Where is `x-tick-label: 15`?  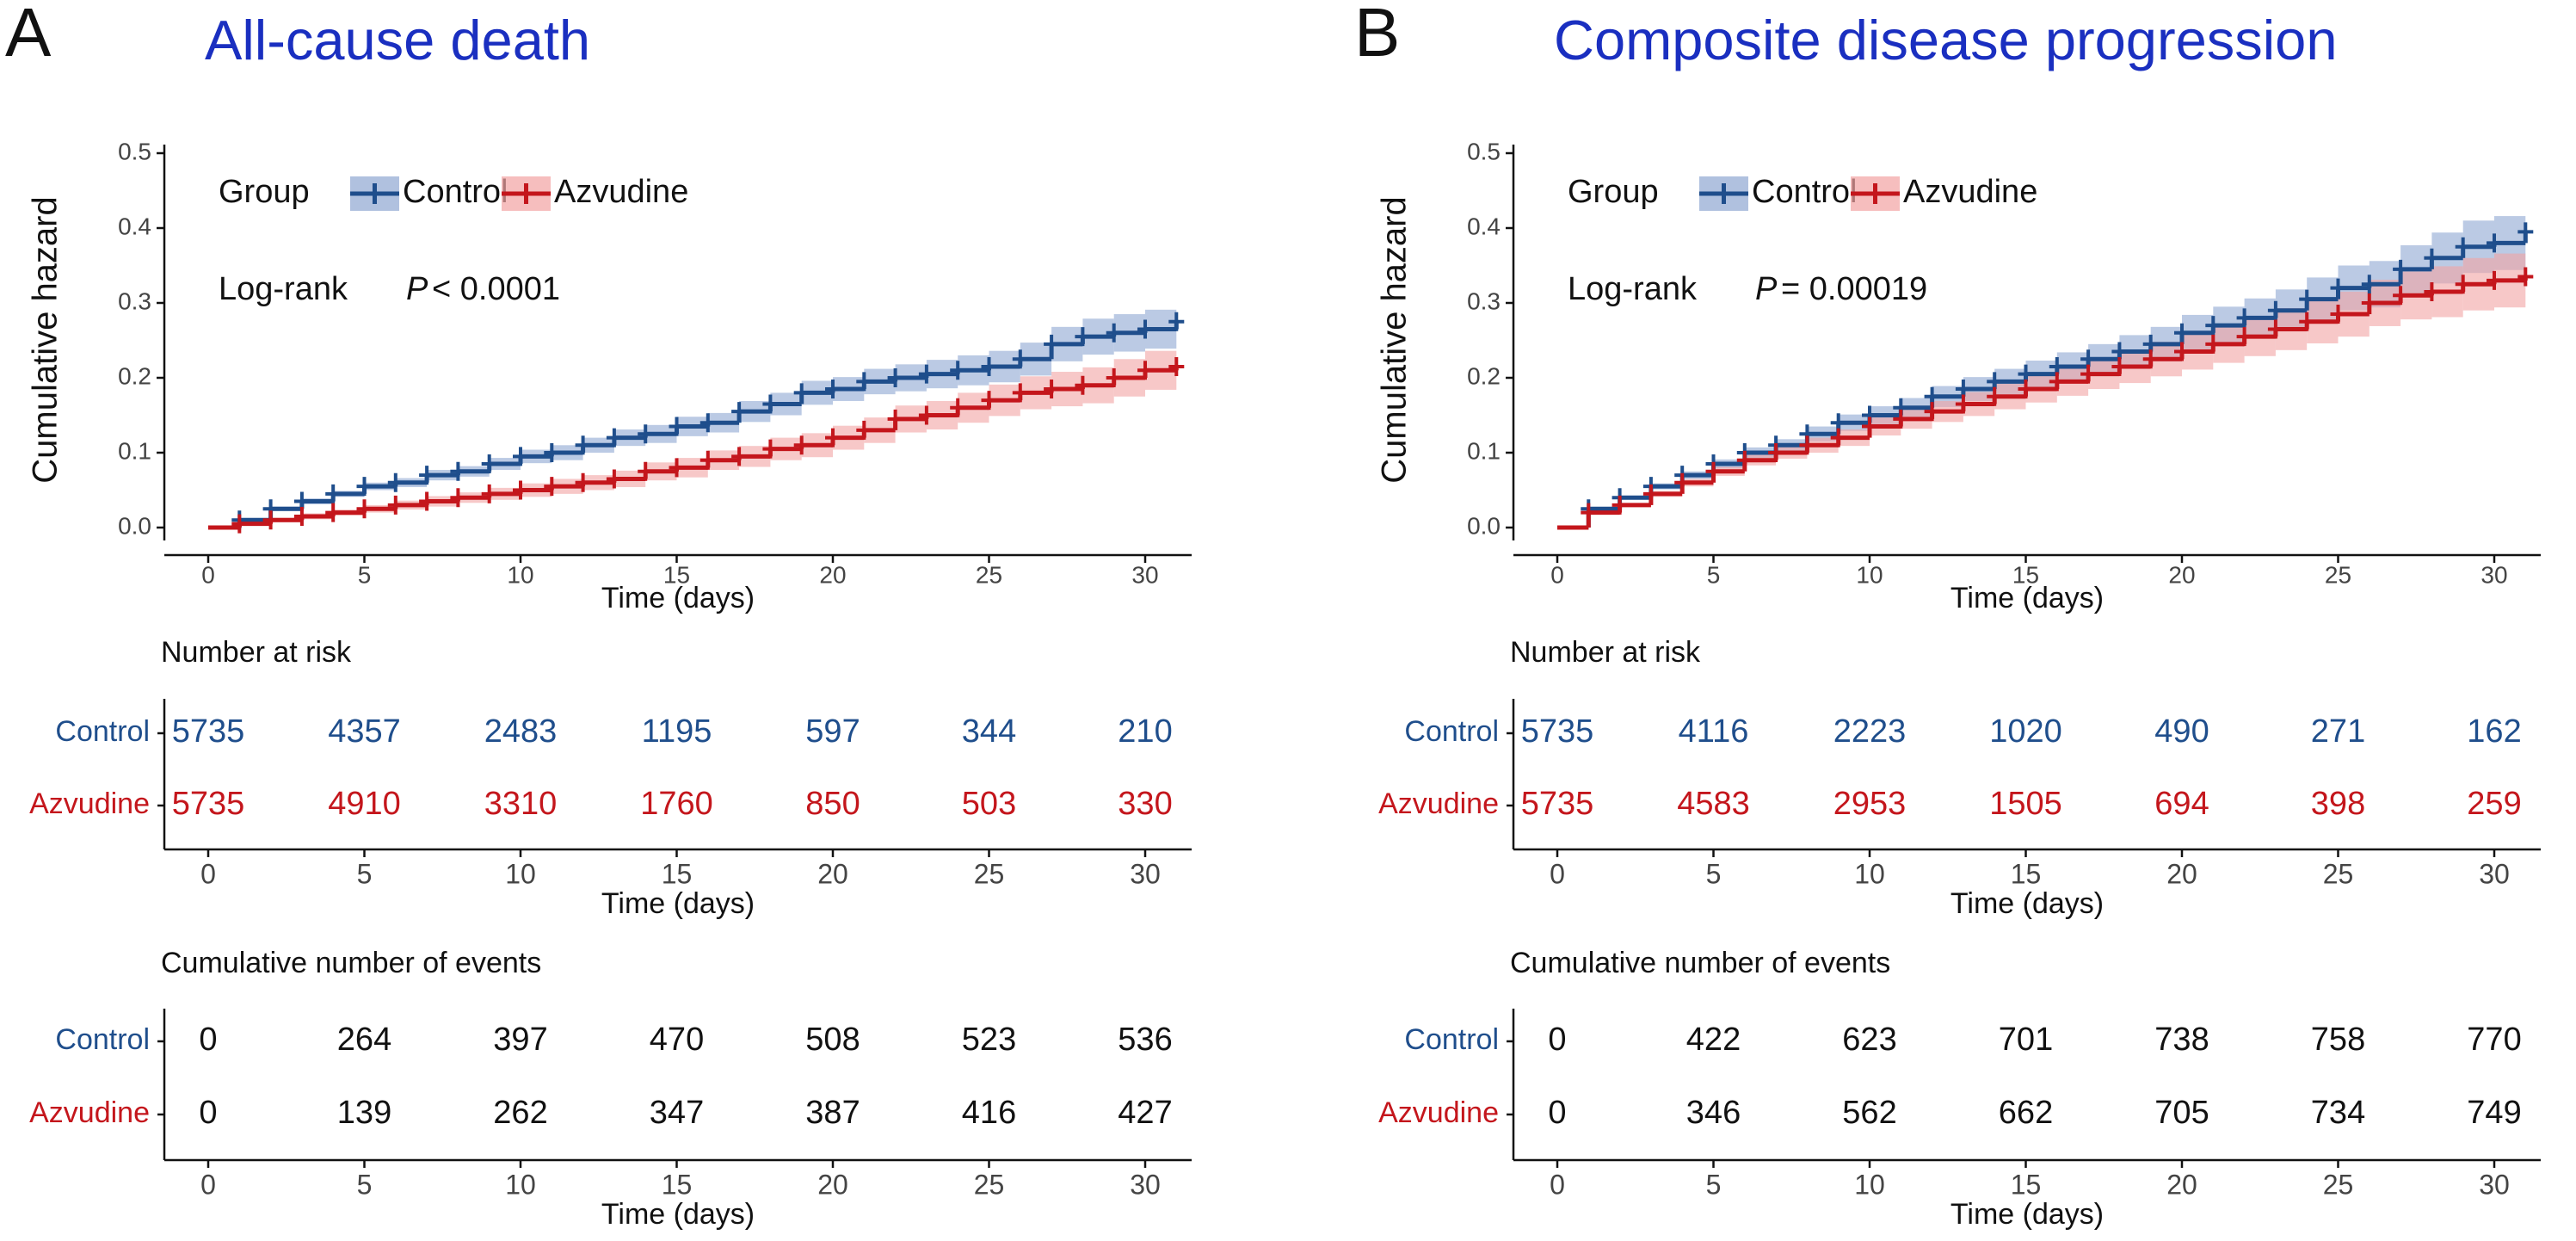
x-tick-label: 15 is located at coordinates (2025, 574).